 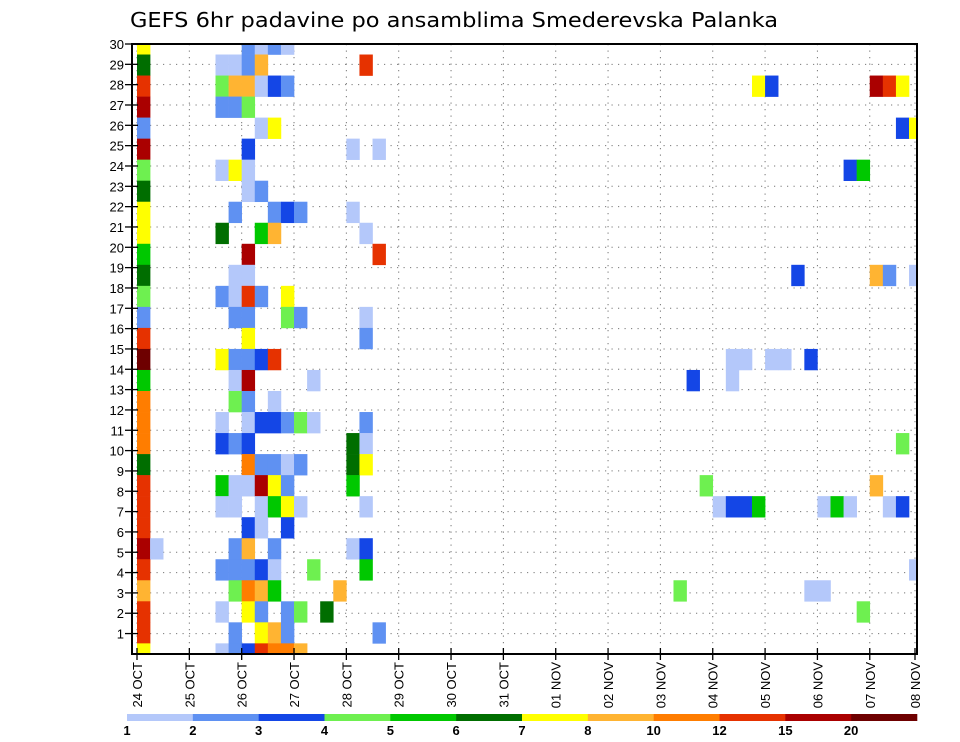 What do you see at coordinates (915, 685) in the screenshot?
I see `x-tick-label: 08 NOV` at bounding box center [915, 685].